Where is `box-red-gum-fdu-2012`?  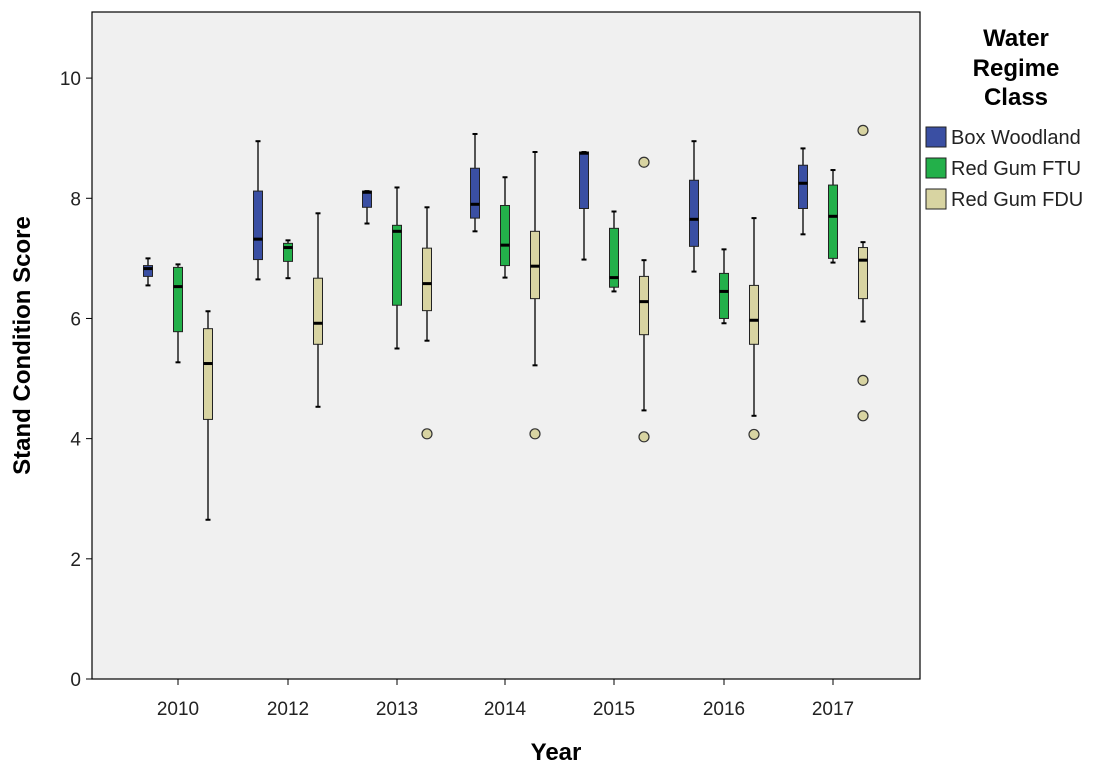 box-red-gum-fdu-2012 is located at coordinates (318, 310).